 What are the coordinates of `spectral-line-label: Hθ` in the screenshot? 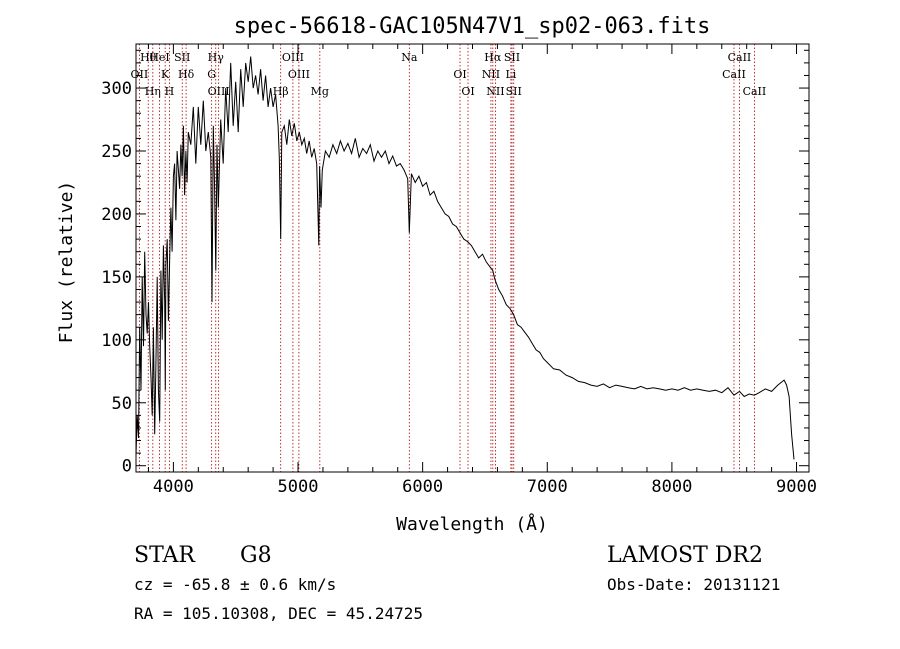 It's located at (148, 57).